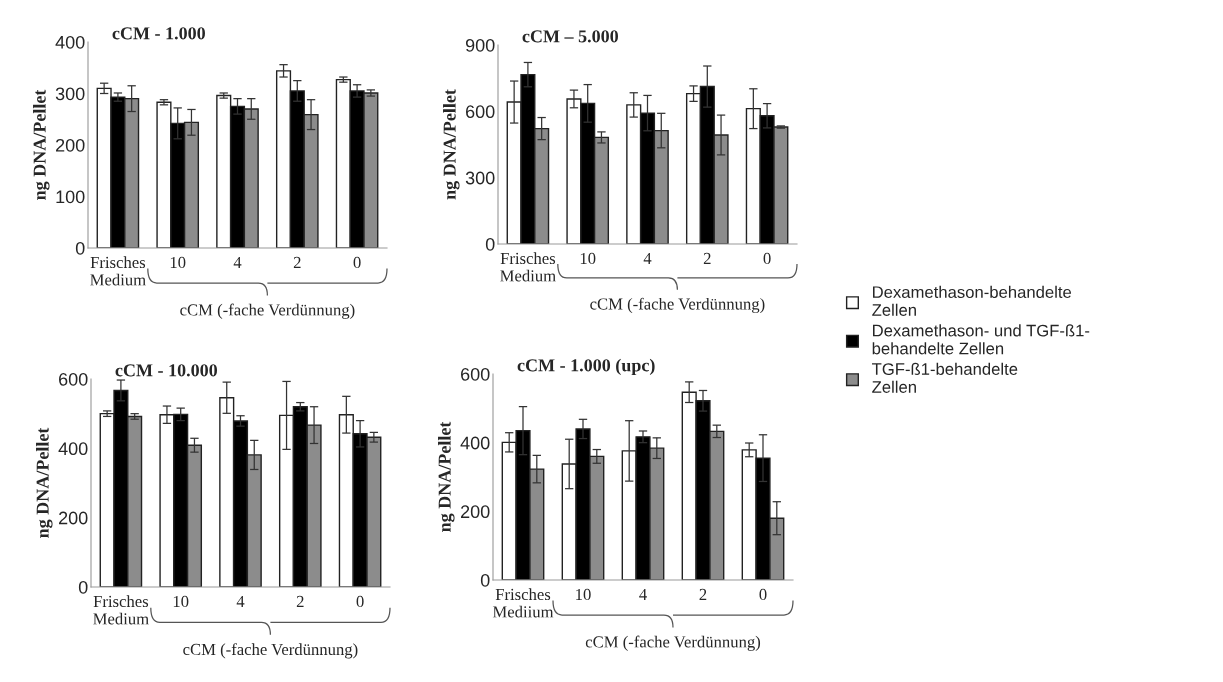 The height and width of the screenshot is (682, 1223). Describe the element at coordinates (480, 45) in the screenshot. I see `y-tick-label: 900` at that location.